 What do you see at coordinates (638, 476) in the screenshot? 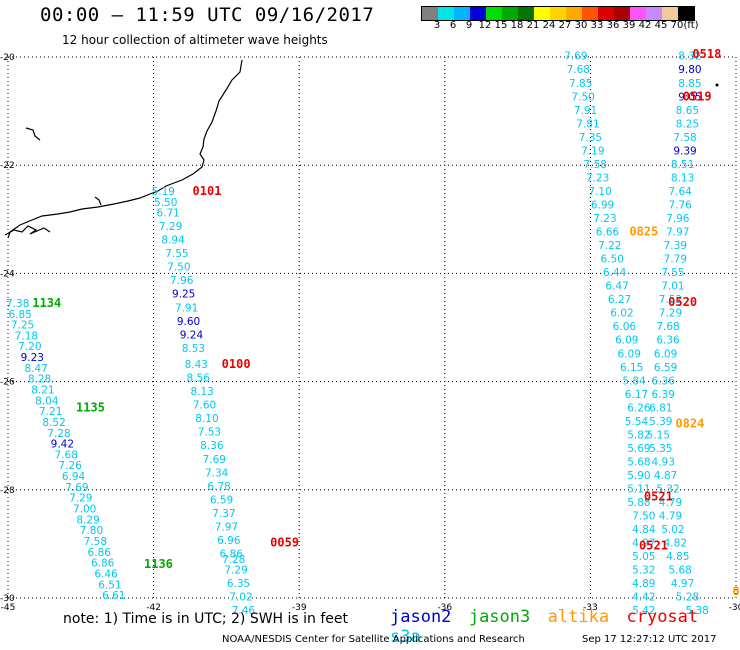
I see `wave-height-value: 5.90` at bounding box center [638, 476].